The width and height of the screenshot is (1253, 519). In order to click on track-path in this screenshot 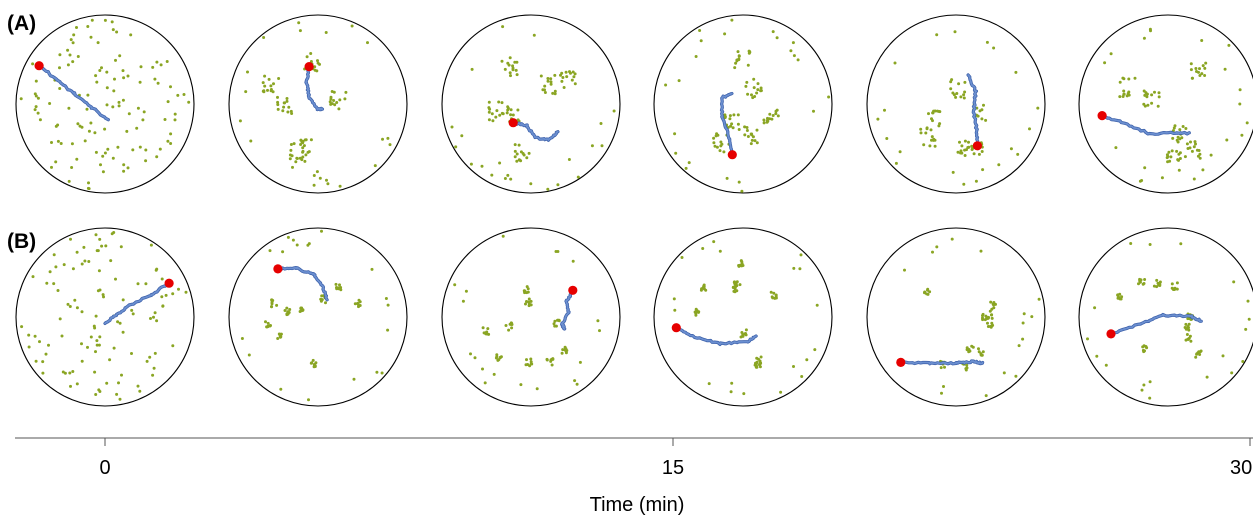, I will do `click(941, 362)`.